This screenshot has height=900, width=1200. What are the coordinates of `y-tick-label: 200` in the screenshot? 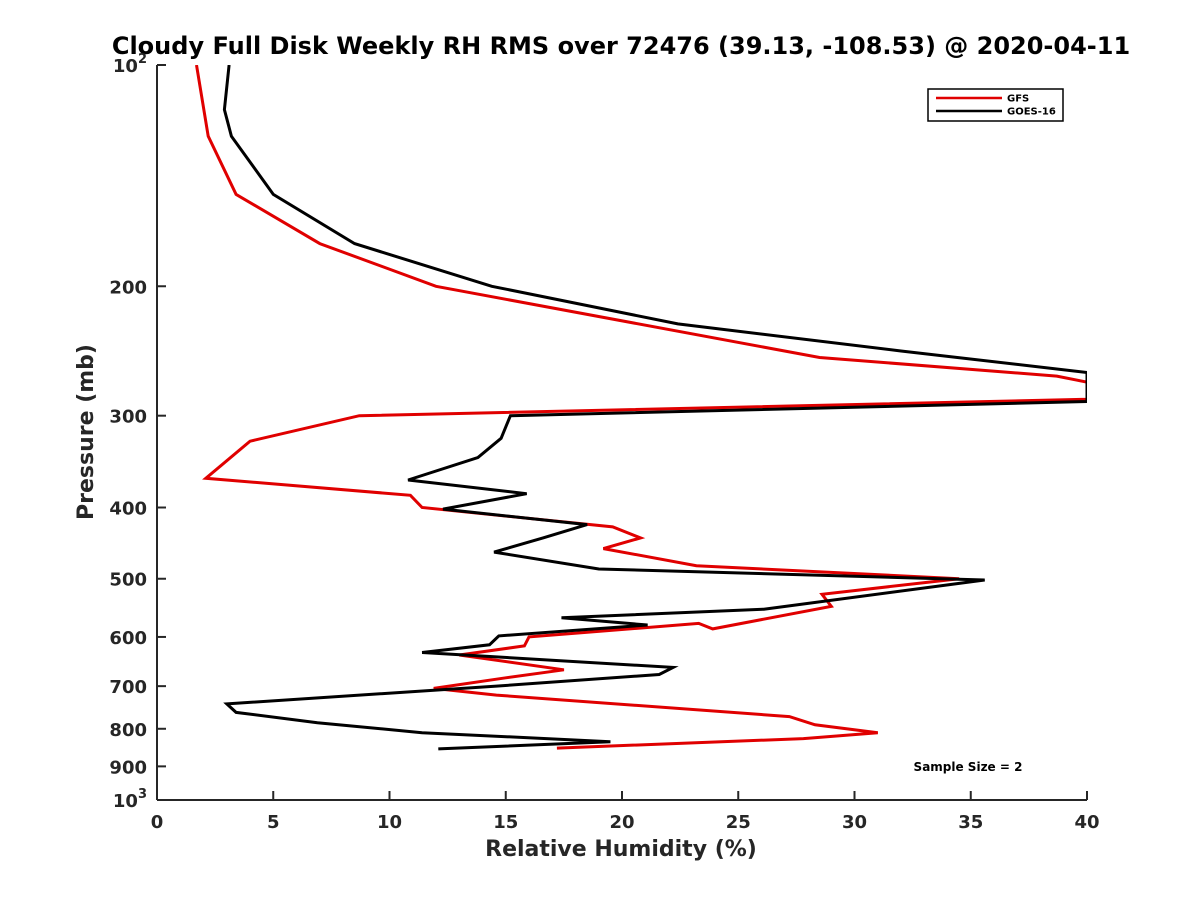 It's located at (128, 287).